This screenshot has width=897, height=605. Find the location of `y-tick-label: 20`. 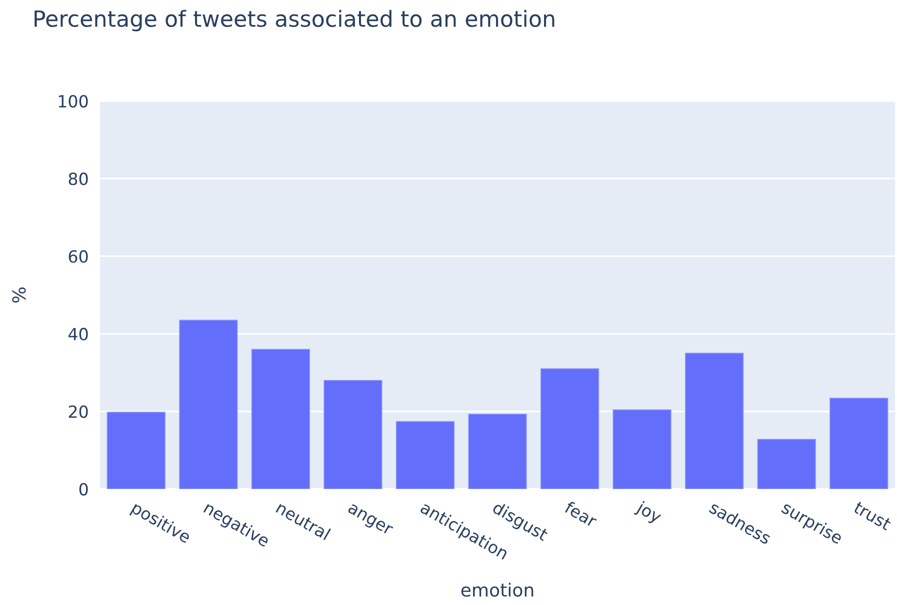

y-tick-label: 20 is located at coordinates (78, 411).